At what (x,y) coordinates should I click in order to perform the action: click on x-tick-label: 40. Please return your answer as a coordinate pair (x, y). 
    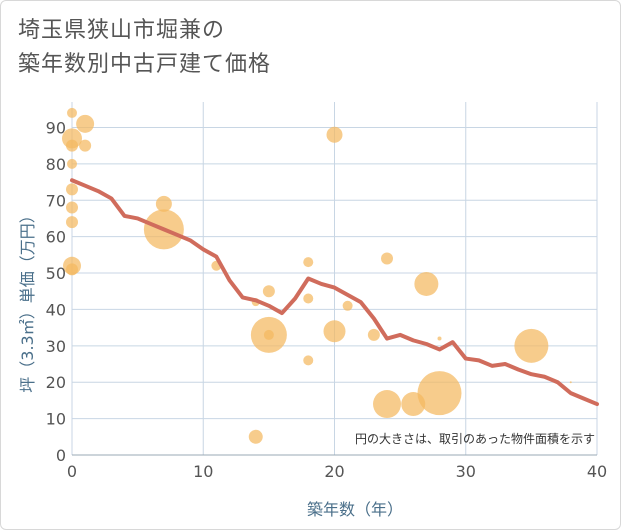
    Looking at the image, I should click on (597, 471).